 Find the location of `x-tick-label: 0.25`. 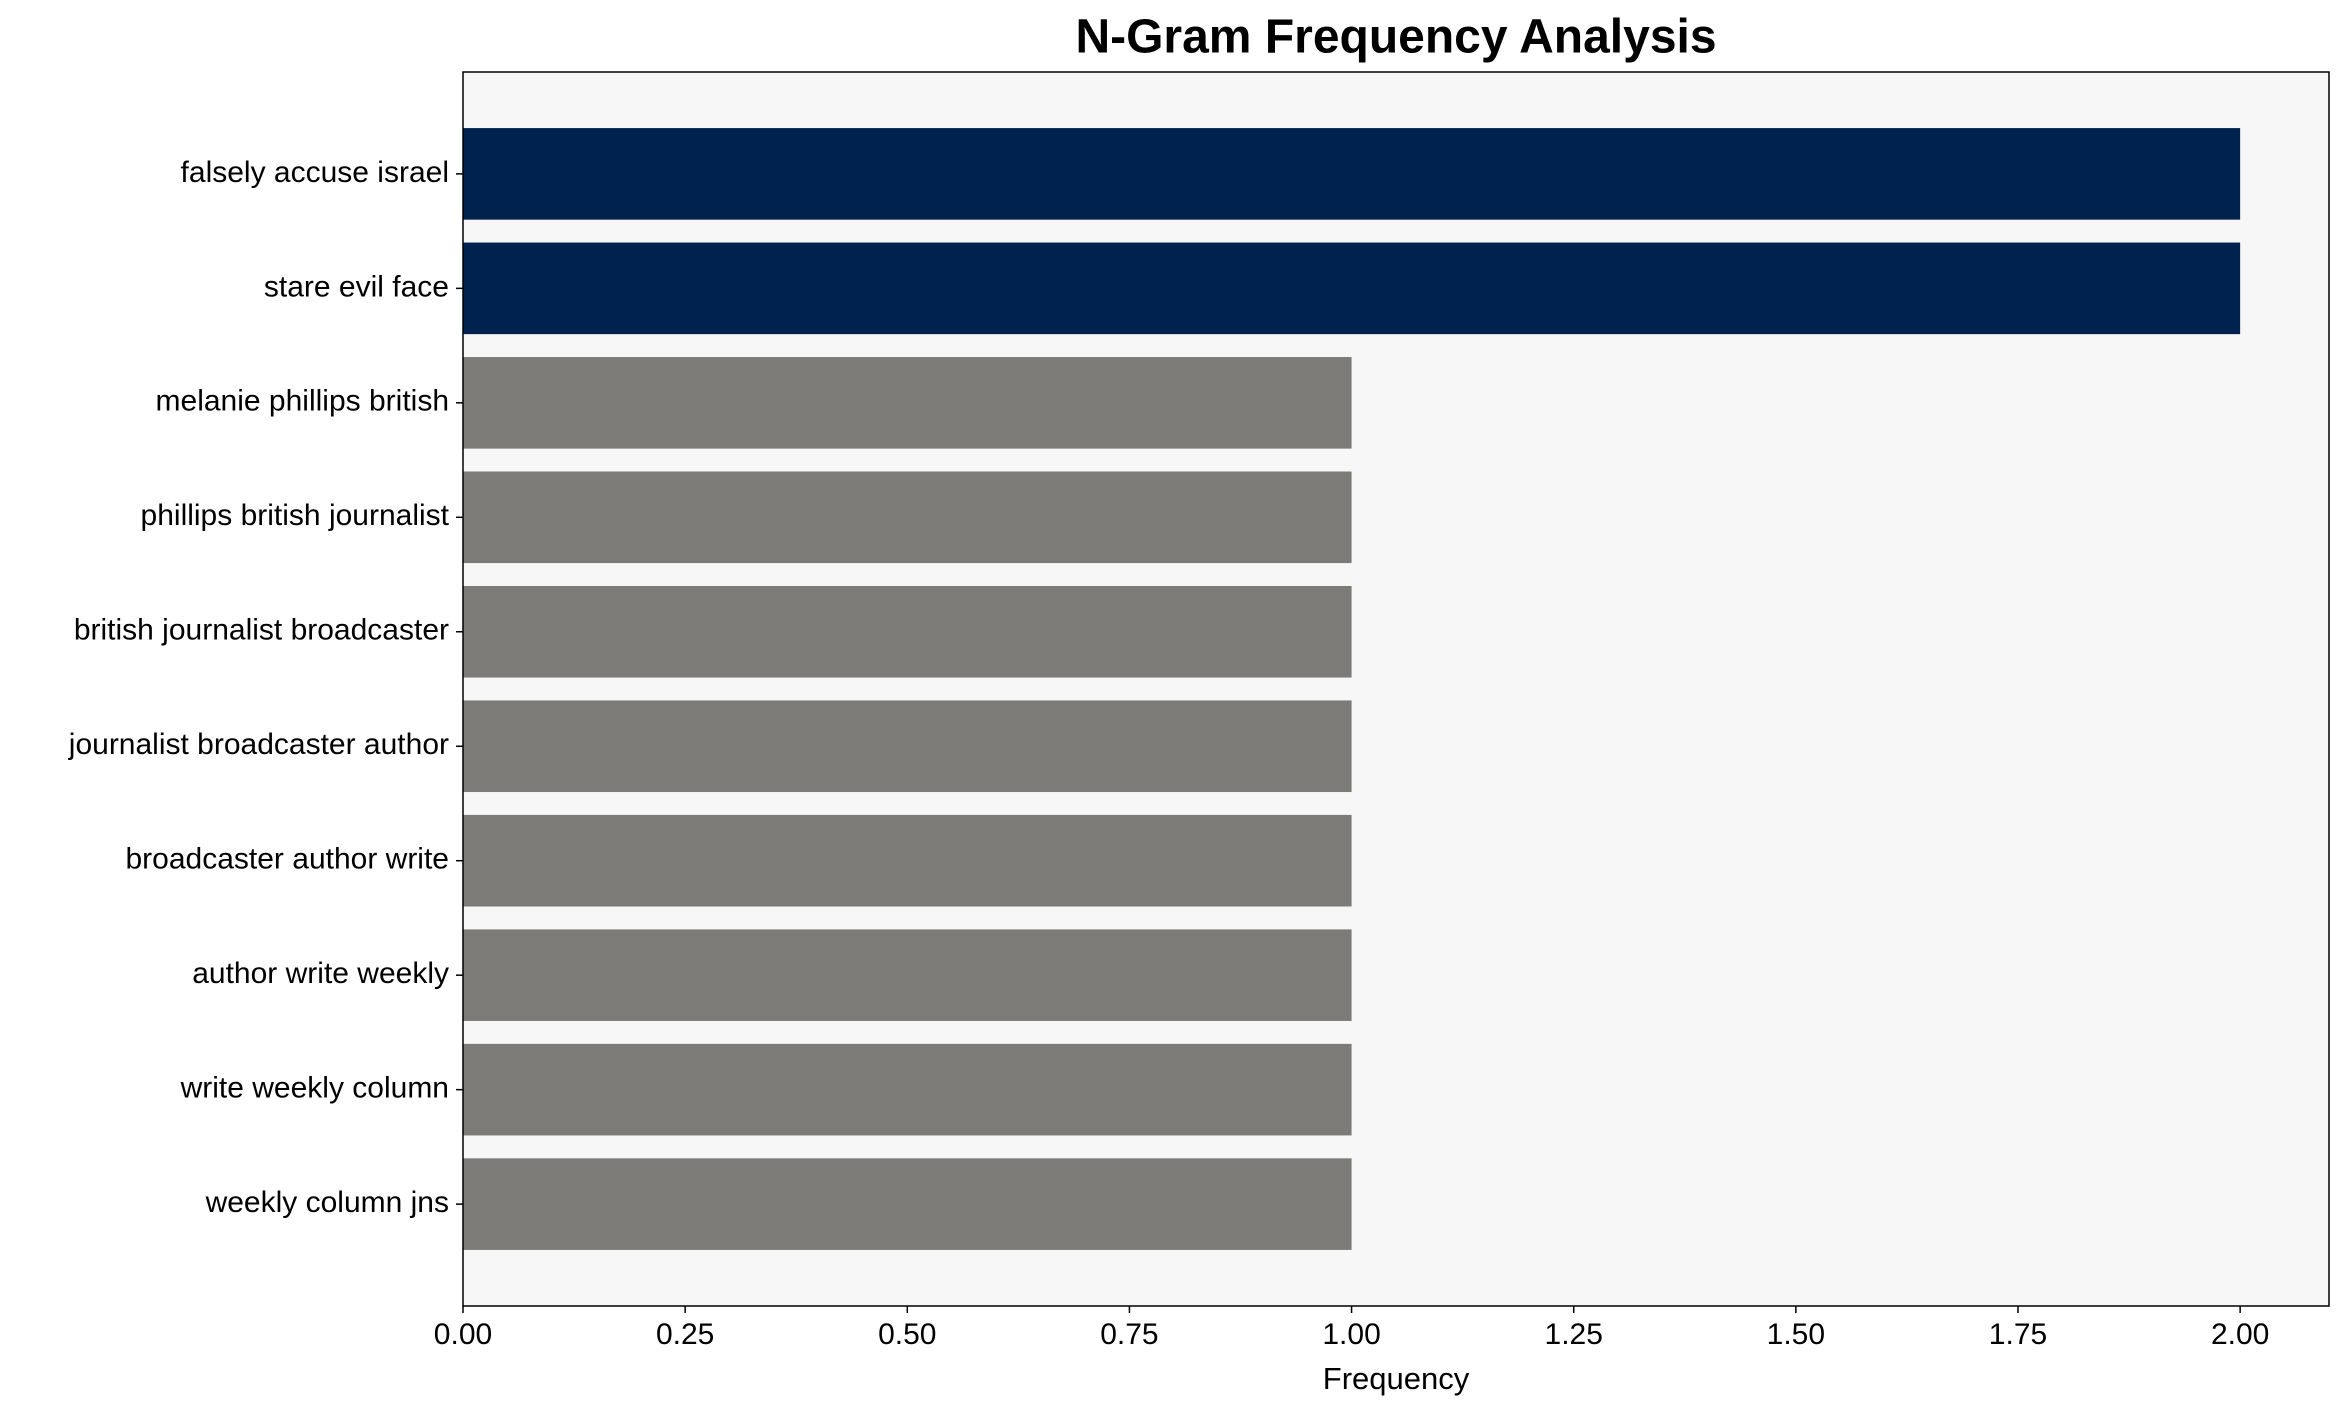

x-tick-label: 0.25 is located at coordinates (685, 1334).